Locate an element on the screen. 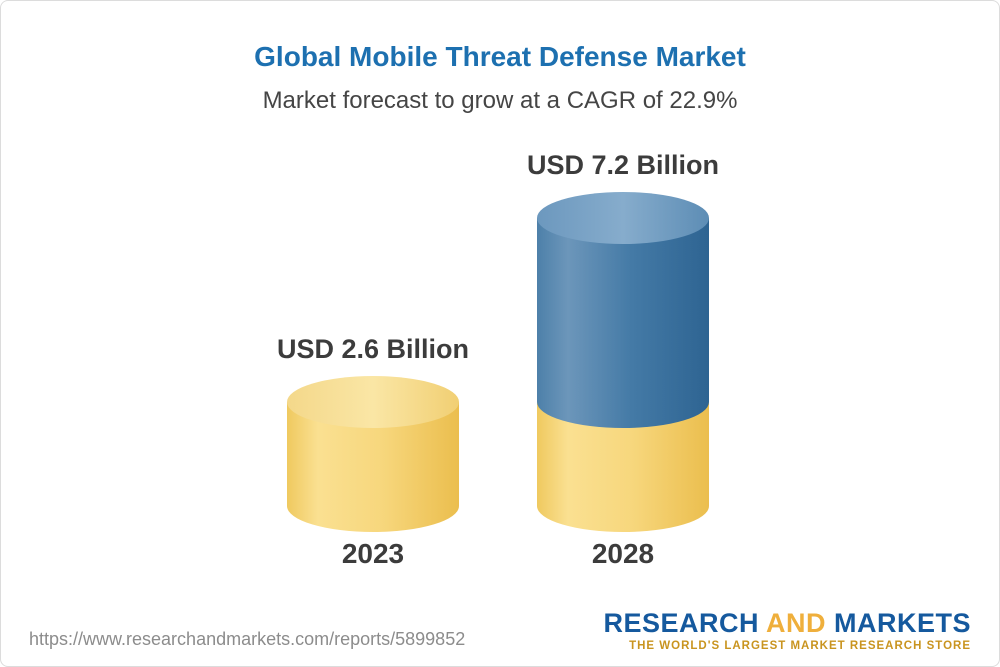  bar-2028 is located at coordinates (623, 362).